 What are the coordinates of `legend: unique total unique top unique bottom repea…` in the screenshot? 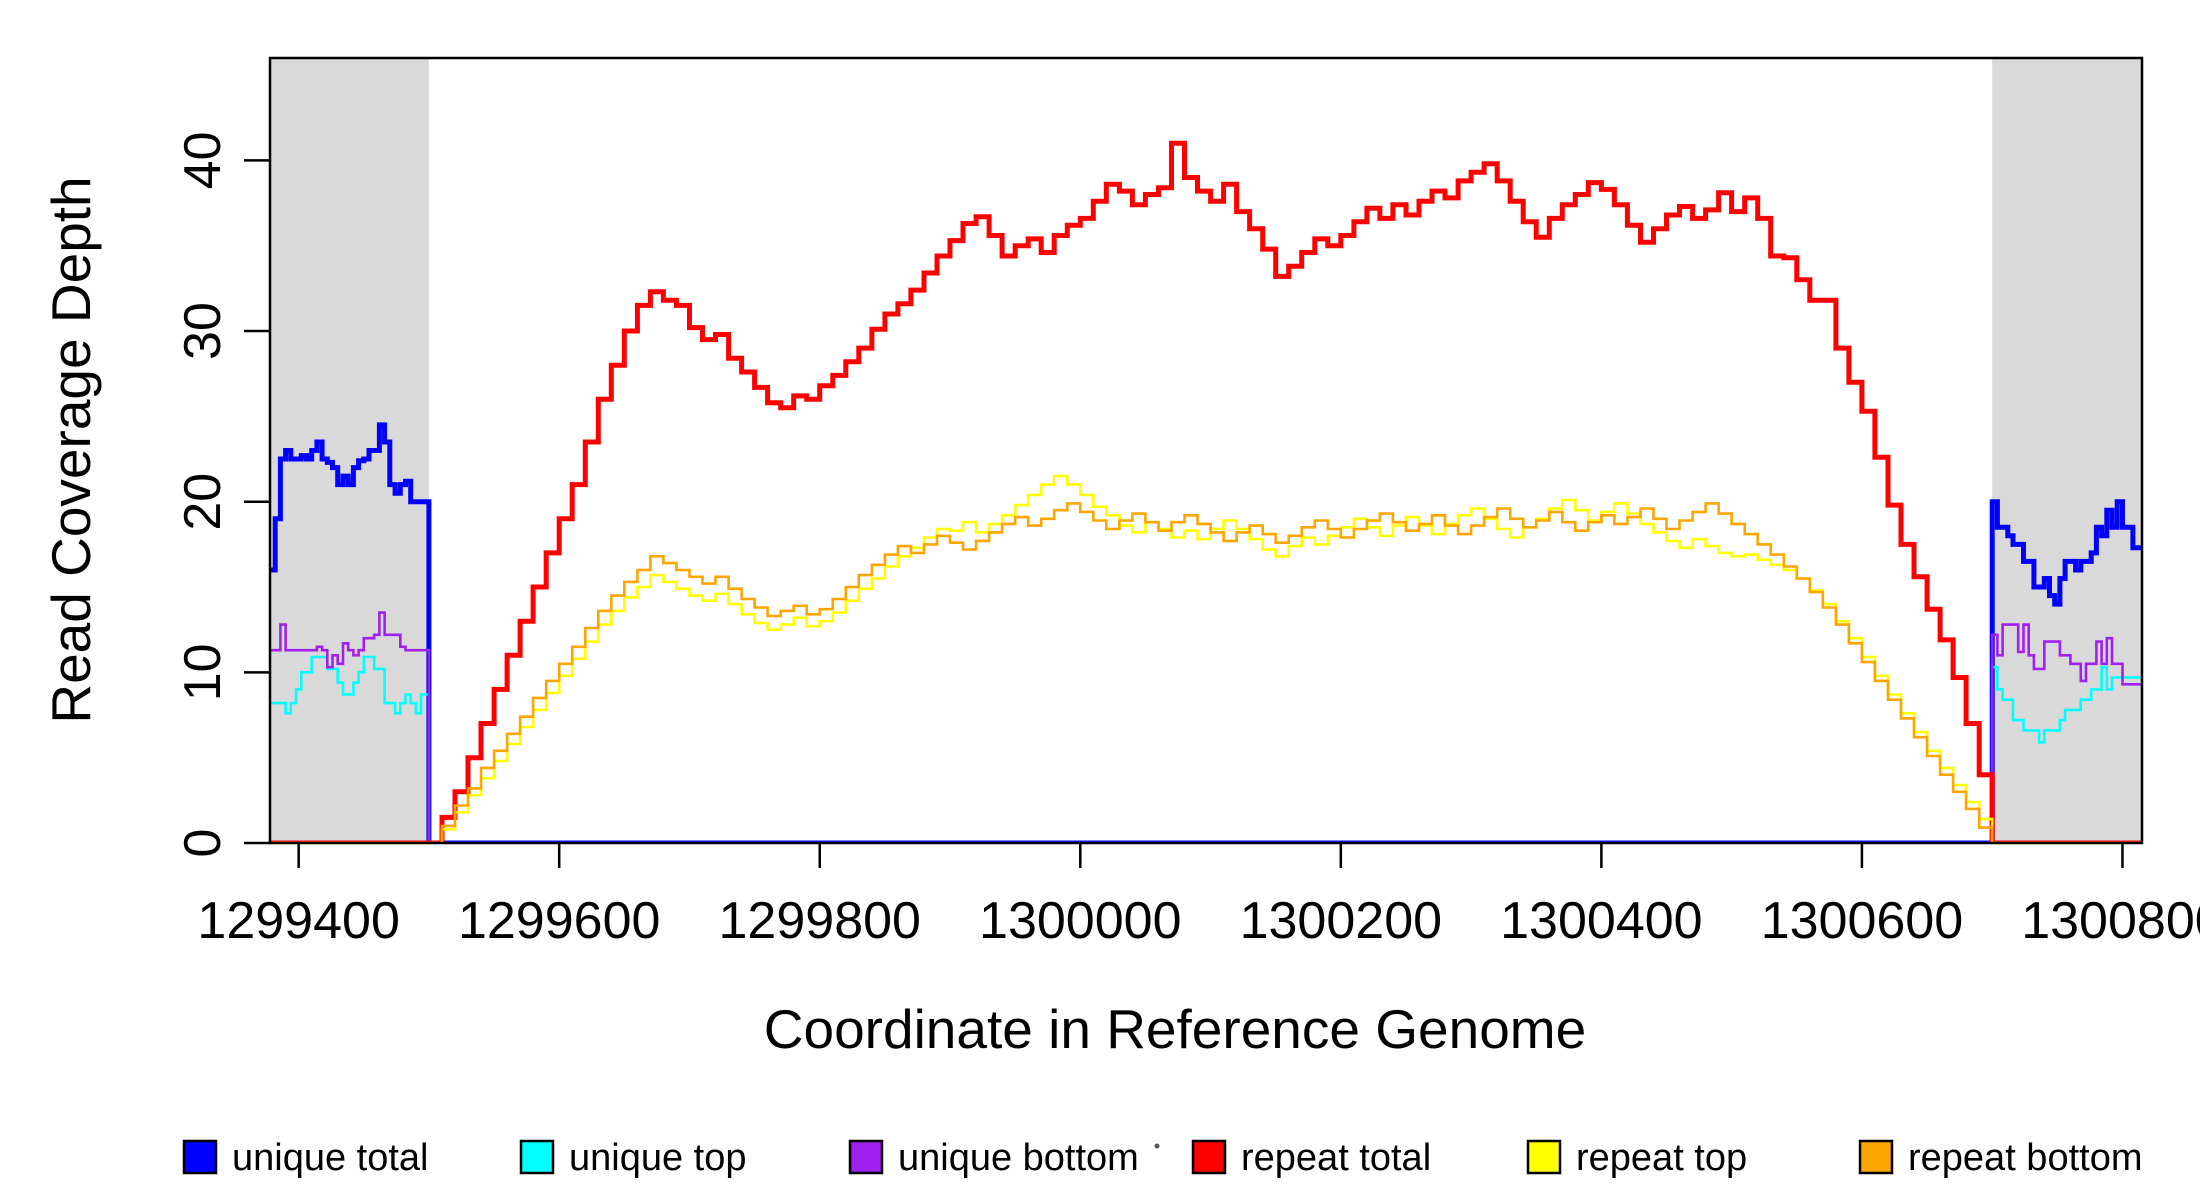 It's located at (1162, 1158).